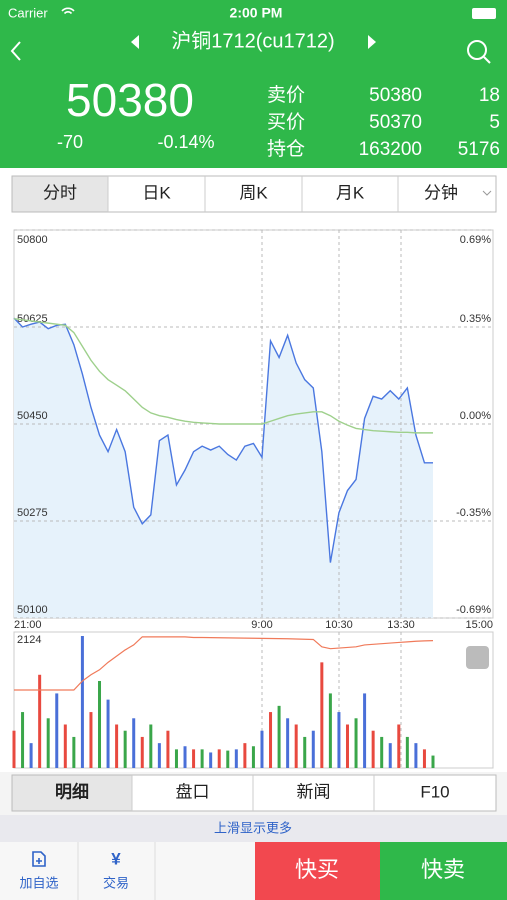  Describe the element at coordinates (223, 375) in the screenshot. I see `average-line` at that location.